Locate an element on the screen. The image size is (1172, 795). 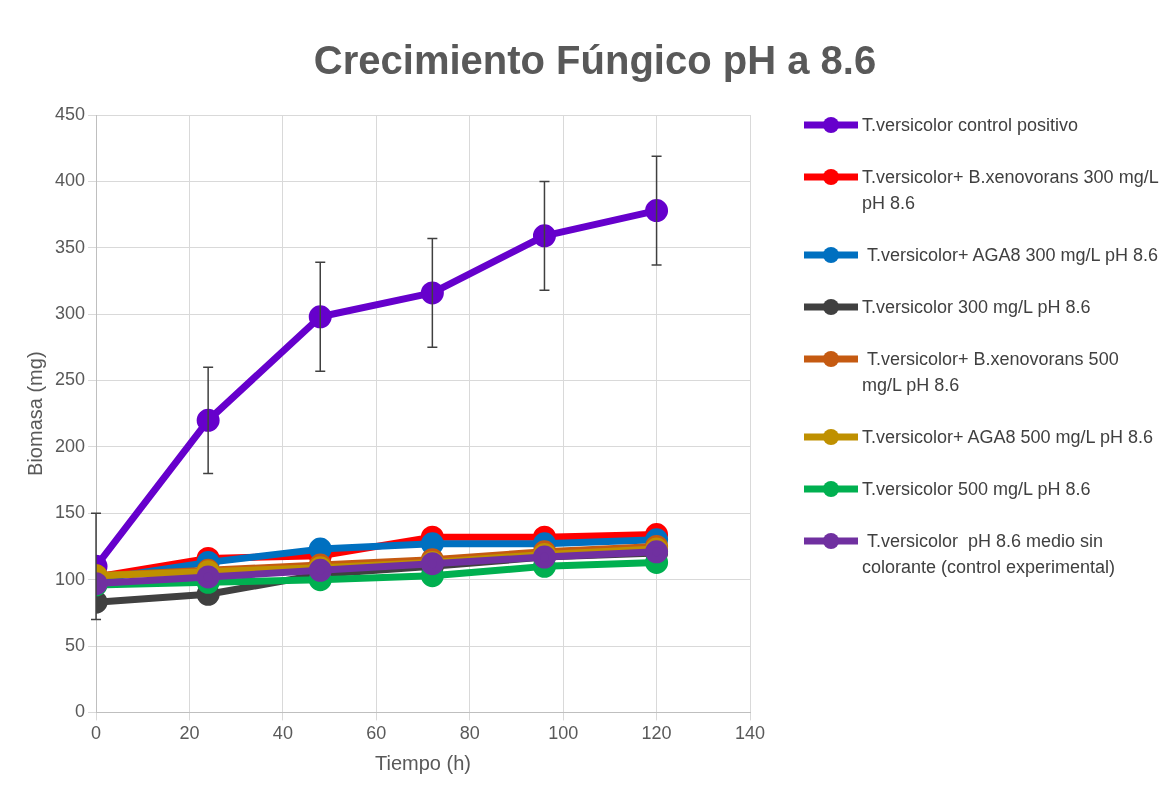
y-axis-title: Biomasa (mg) is located at coordinates (34, 413).